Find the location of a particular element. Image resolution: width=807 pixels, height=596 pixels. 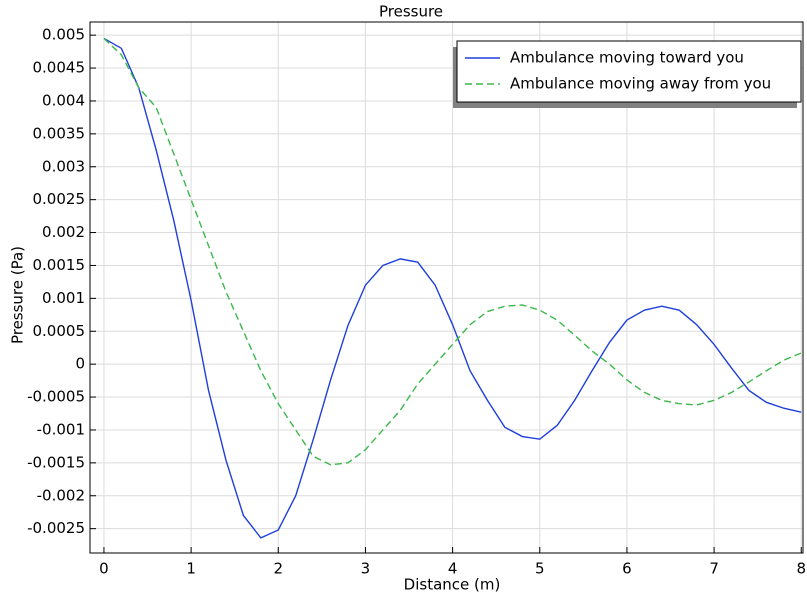

y-tick-label: 0.001 is located at coordinates (63, 298).